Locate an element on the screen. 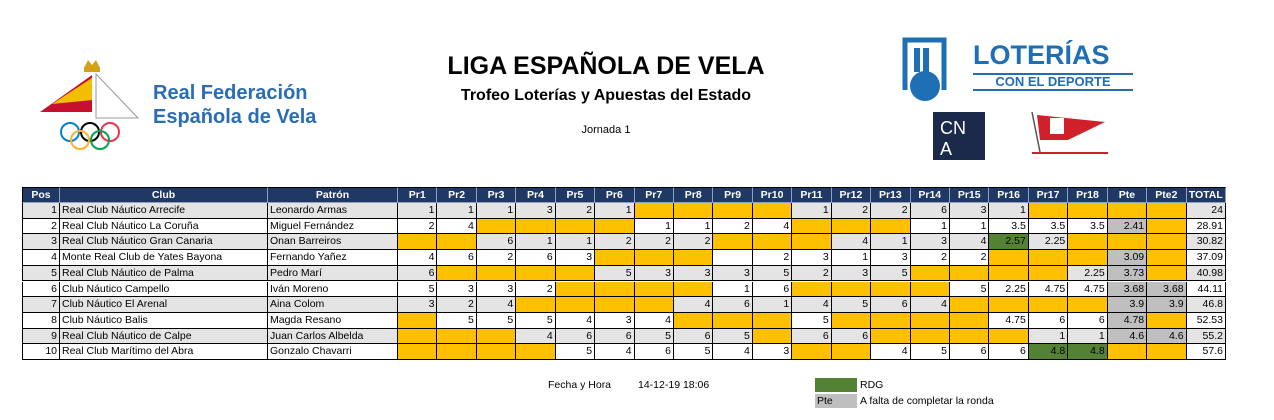 The image size is (1274, 420). column-header: Pr12 is located at coordinates (851, 195).